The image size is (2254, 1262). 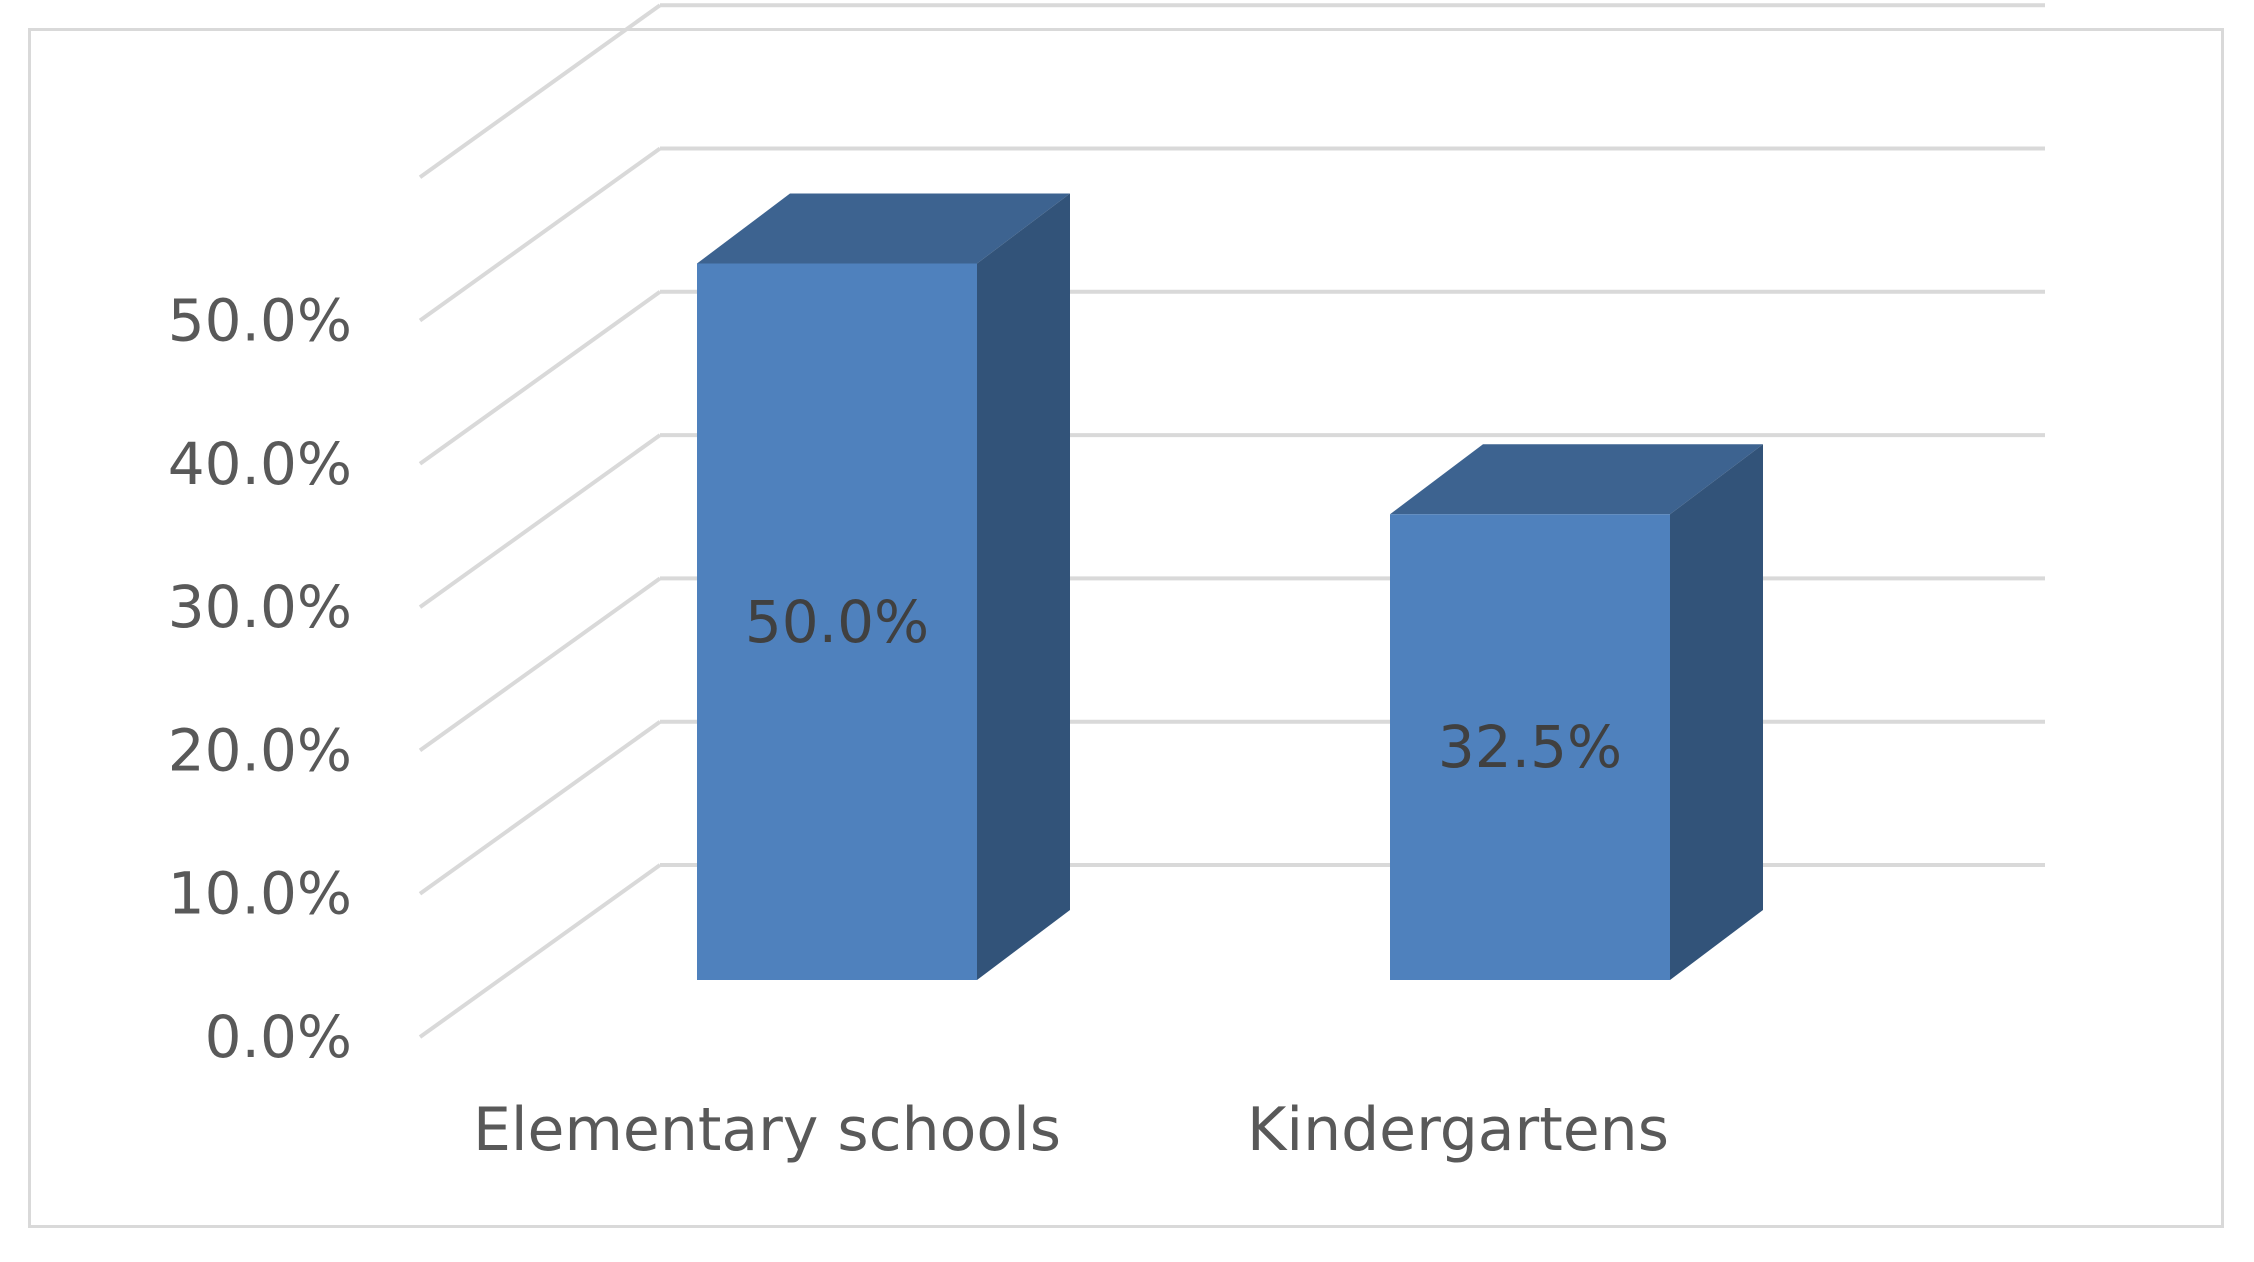 What do you see at coordinates (278, 1037) in the screenshot?
I see `y-tick-label: 0.0%` at bounding box center [278, 1037].